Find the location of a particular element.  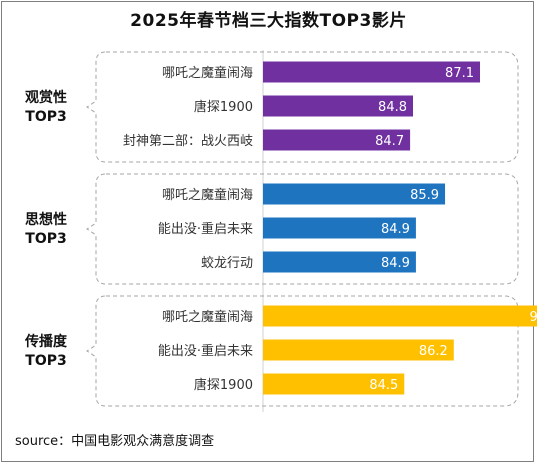

data-label: 87.1 is located at coordinates (459, 73).